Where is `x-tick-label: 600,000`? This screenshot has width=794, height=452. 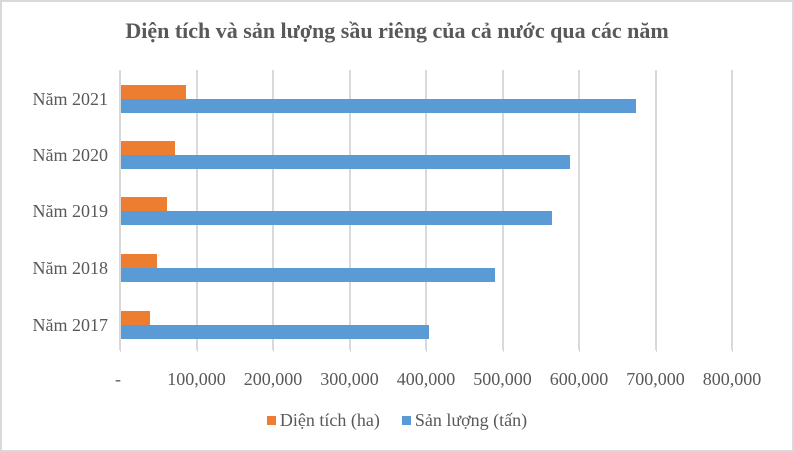
x-tick-label: 600,000 is located at coordinates (579, 379).